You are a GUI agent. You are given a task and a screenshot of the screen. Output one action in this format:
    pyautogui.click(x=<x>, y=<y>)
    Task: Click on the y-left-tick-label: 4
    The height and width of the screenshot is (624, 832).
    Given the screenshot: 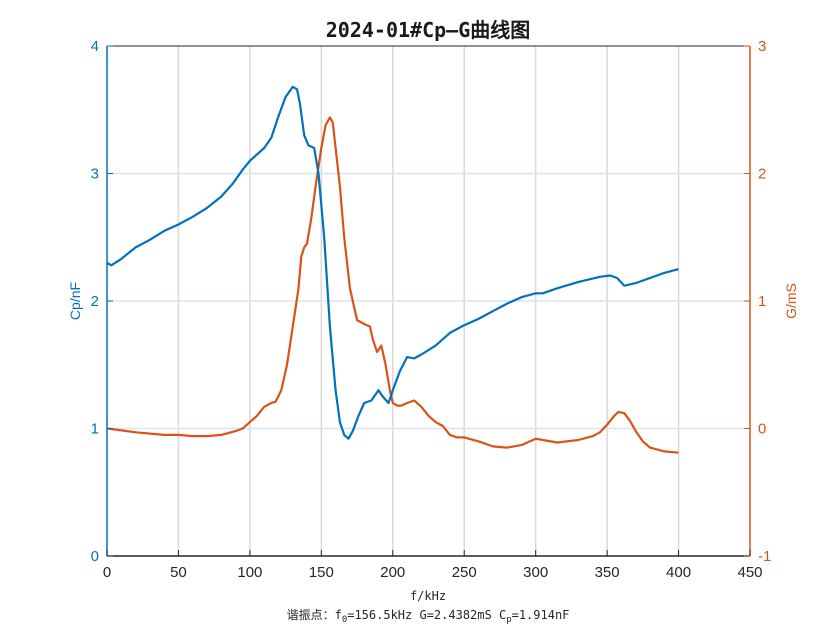 What is the action you would take?
    pyautogui.click(x=95, y=46)
    